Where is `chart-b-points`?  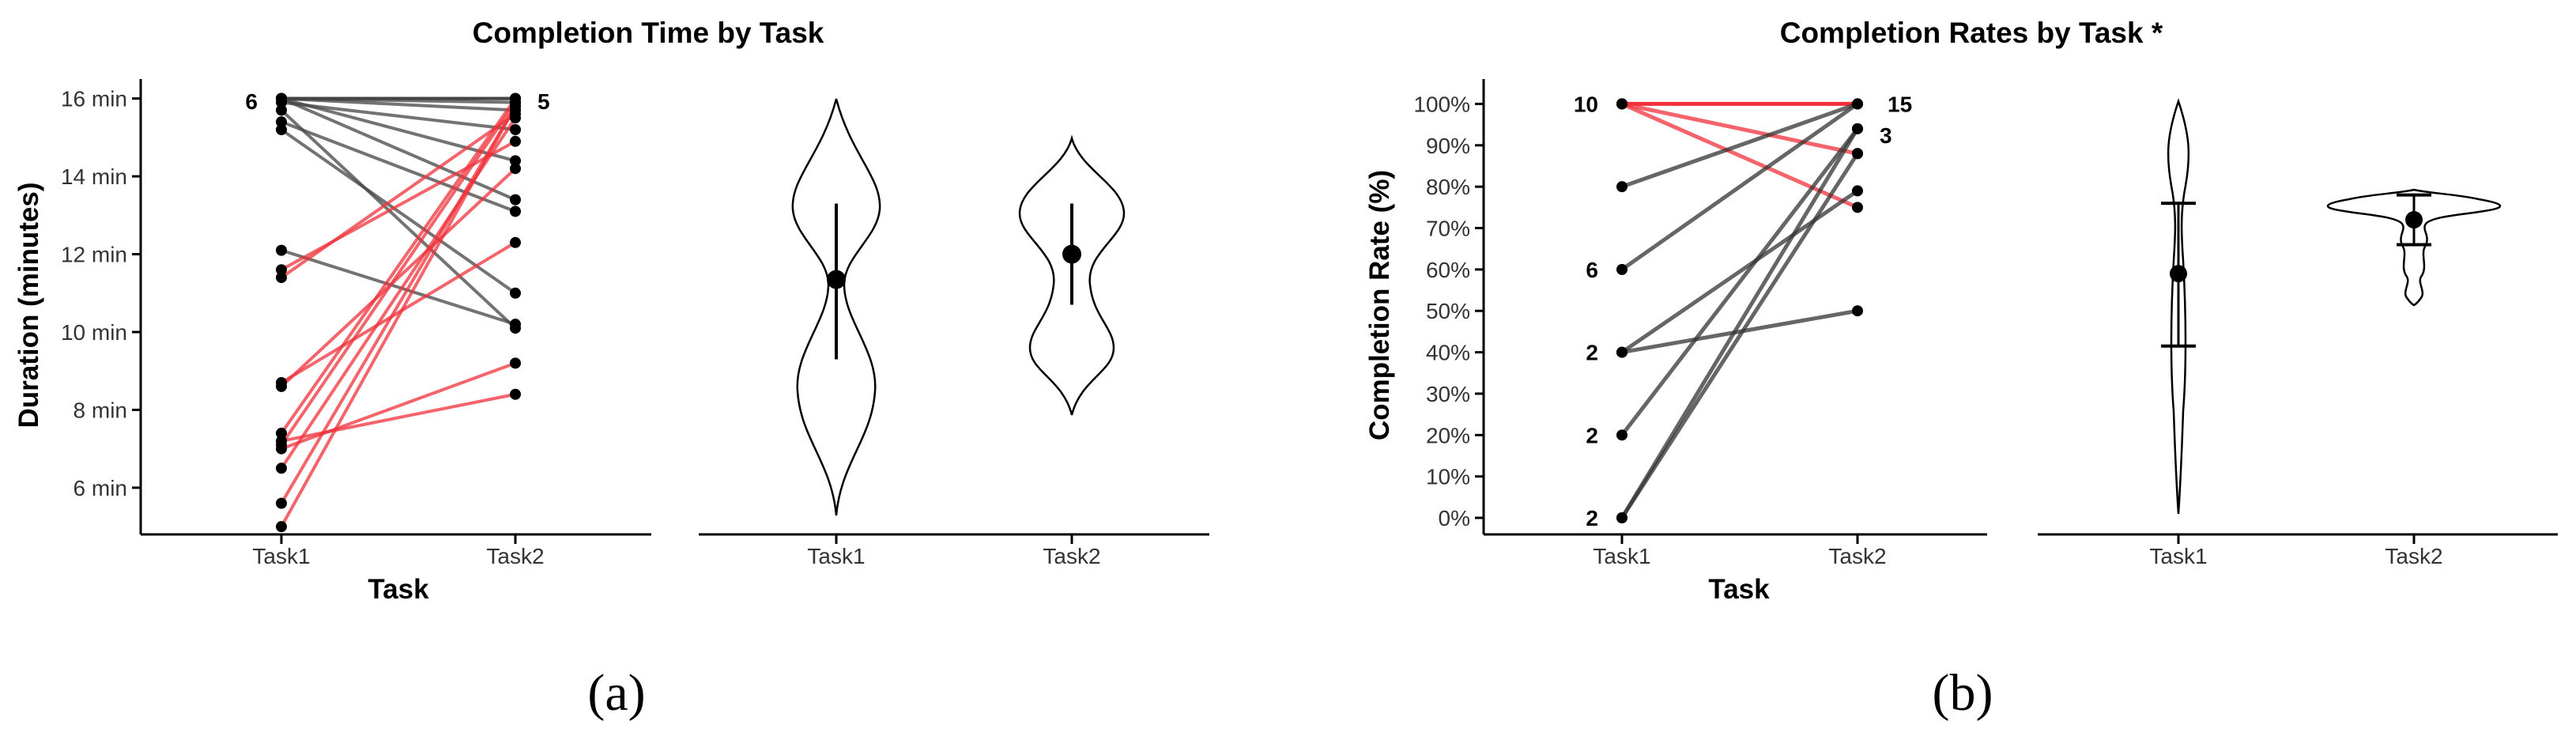 chart-b-points is located at coordinates (1739, 311).